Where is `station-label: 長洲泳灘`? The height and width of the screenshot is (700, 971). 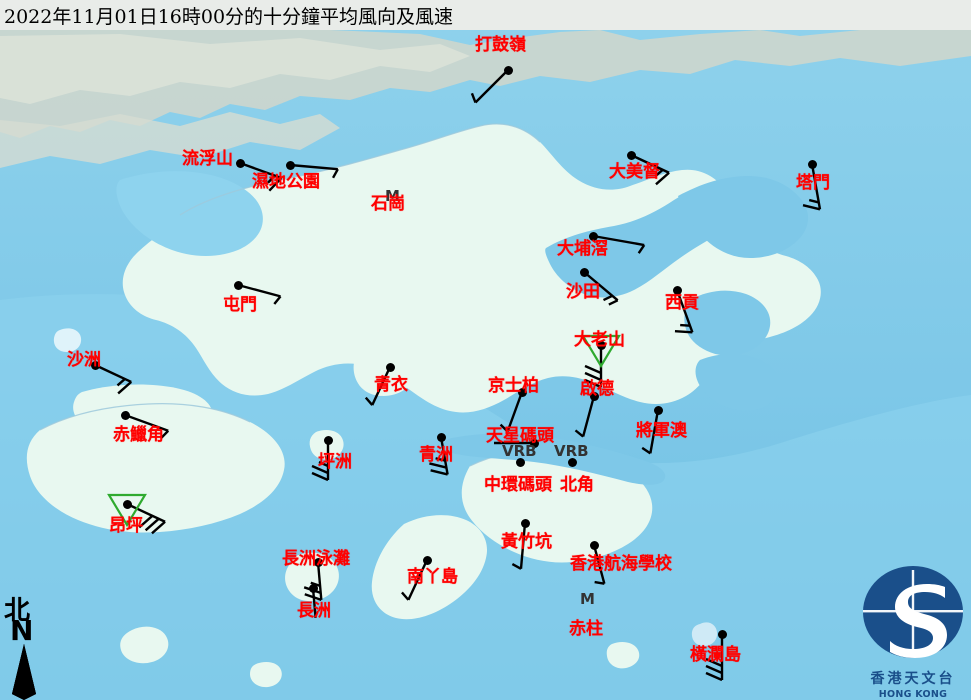
station-label: 長洲泳灘 is located at coordinates (316, 559).